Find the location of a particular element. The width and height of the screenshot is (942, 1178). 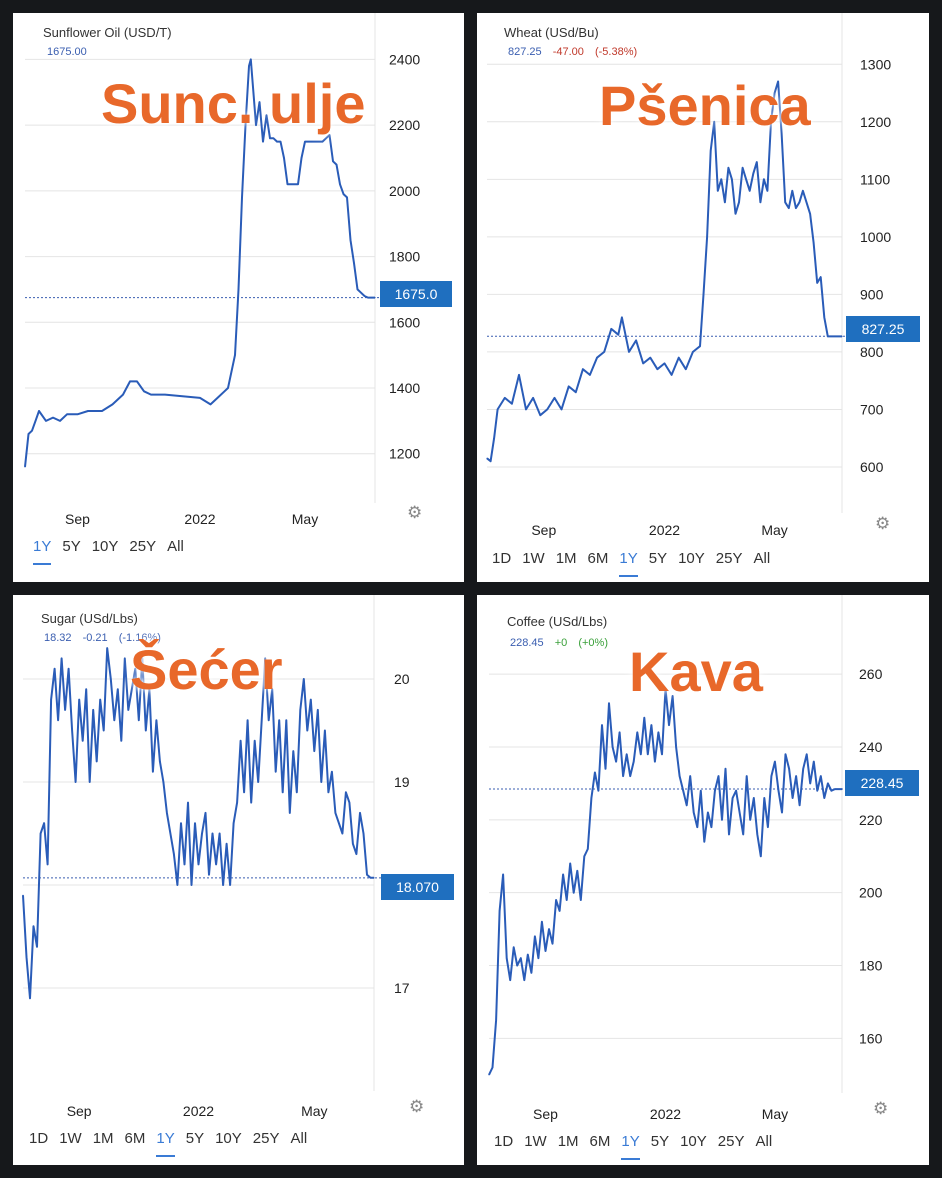

x-tick-label: Sep is located at coordinates (77, 519).